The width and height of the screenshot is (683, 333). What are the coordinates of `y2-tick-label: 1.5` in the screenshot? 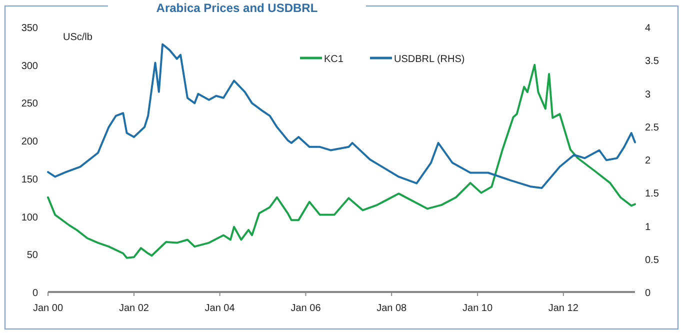 It's located at (652, 194).